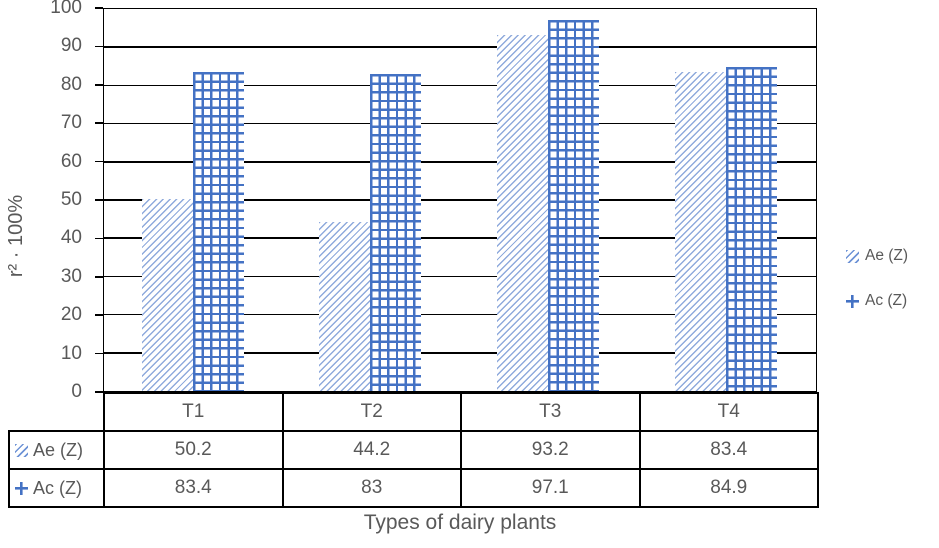  I want to click on legend-label: Ac (Z), so click(886, 300).